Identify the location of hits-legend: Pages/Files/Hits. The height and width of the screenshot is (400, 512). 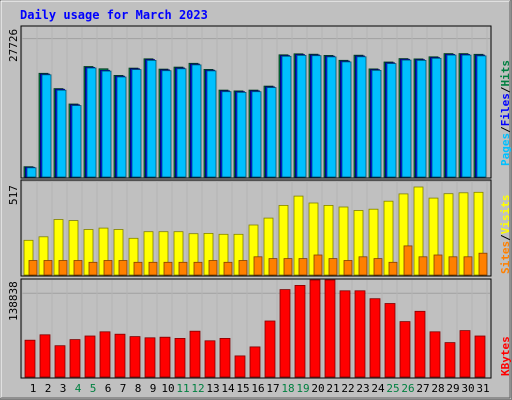
(505, 113).